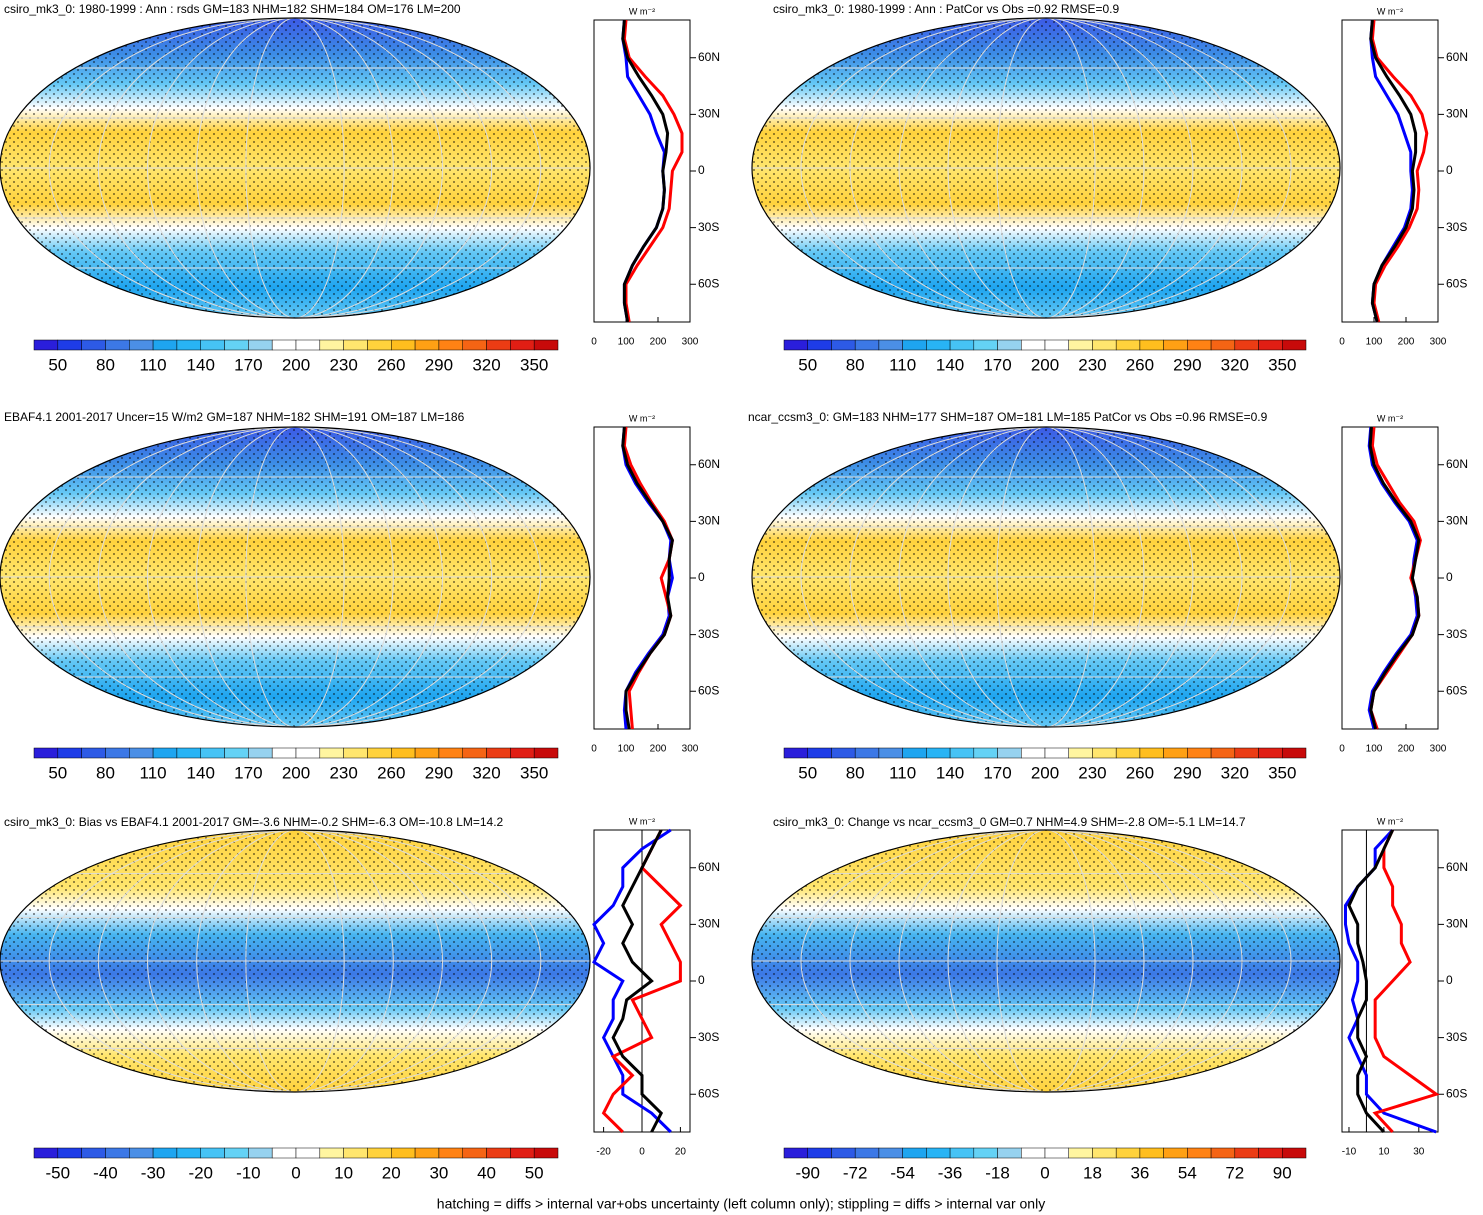  What do you see at coordinates (105, 364) in the screenshot?
I see `colorbar-label: 80` at bounding box center [105, 364].